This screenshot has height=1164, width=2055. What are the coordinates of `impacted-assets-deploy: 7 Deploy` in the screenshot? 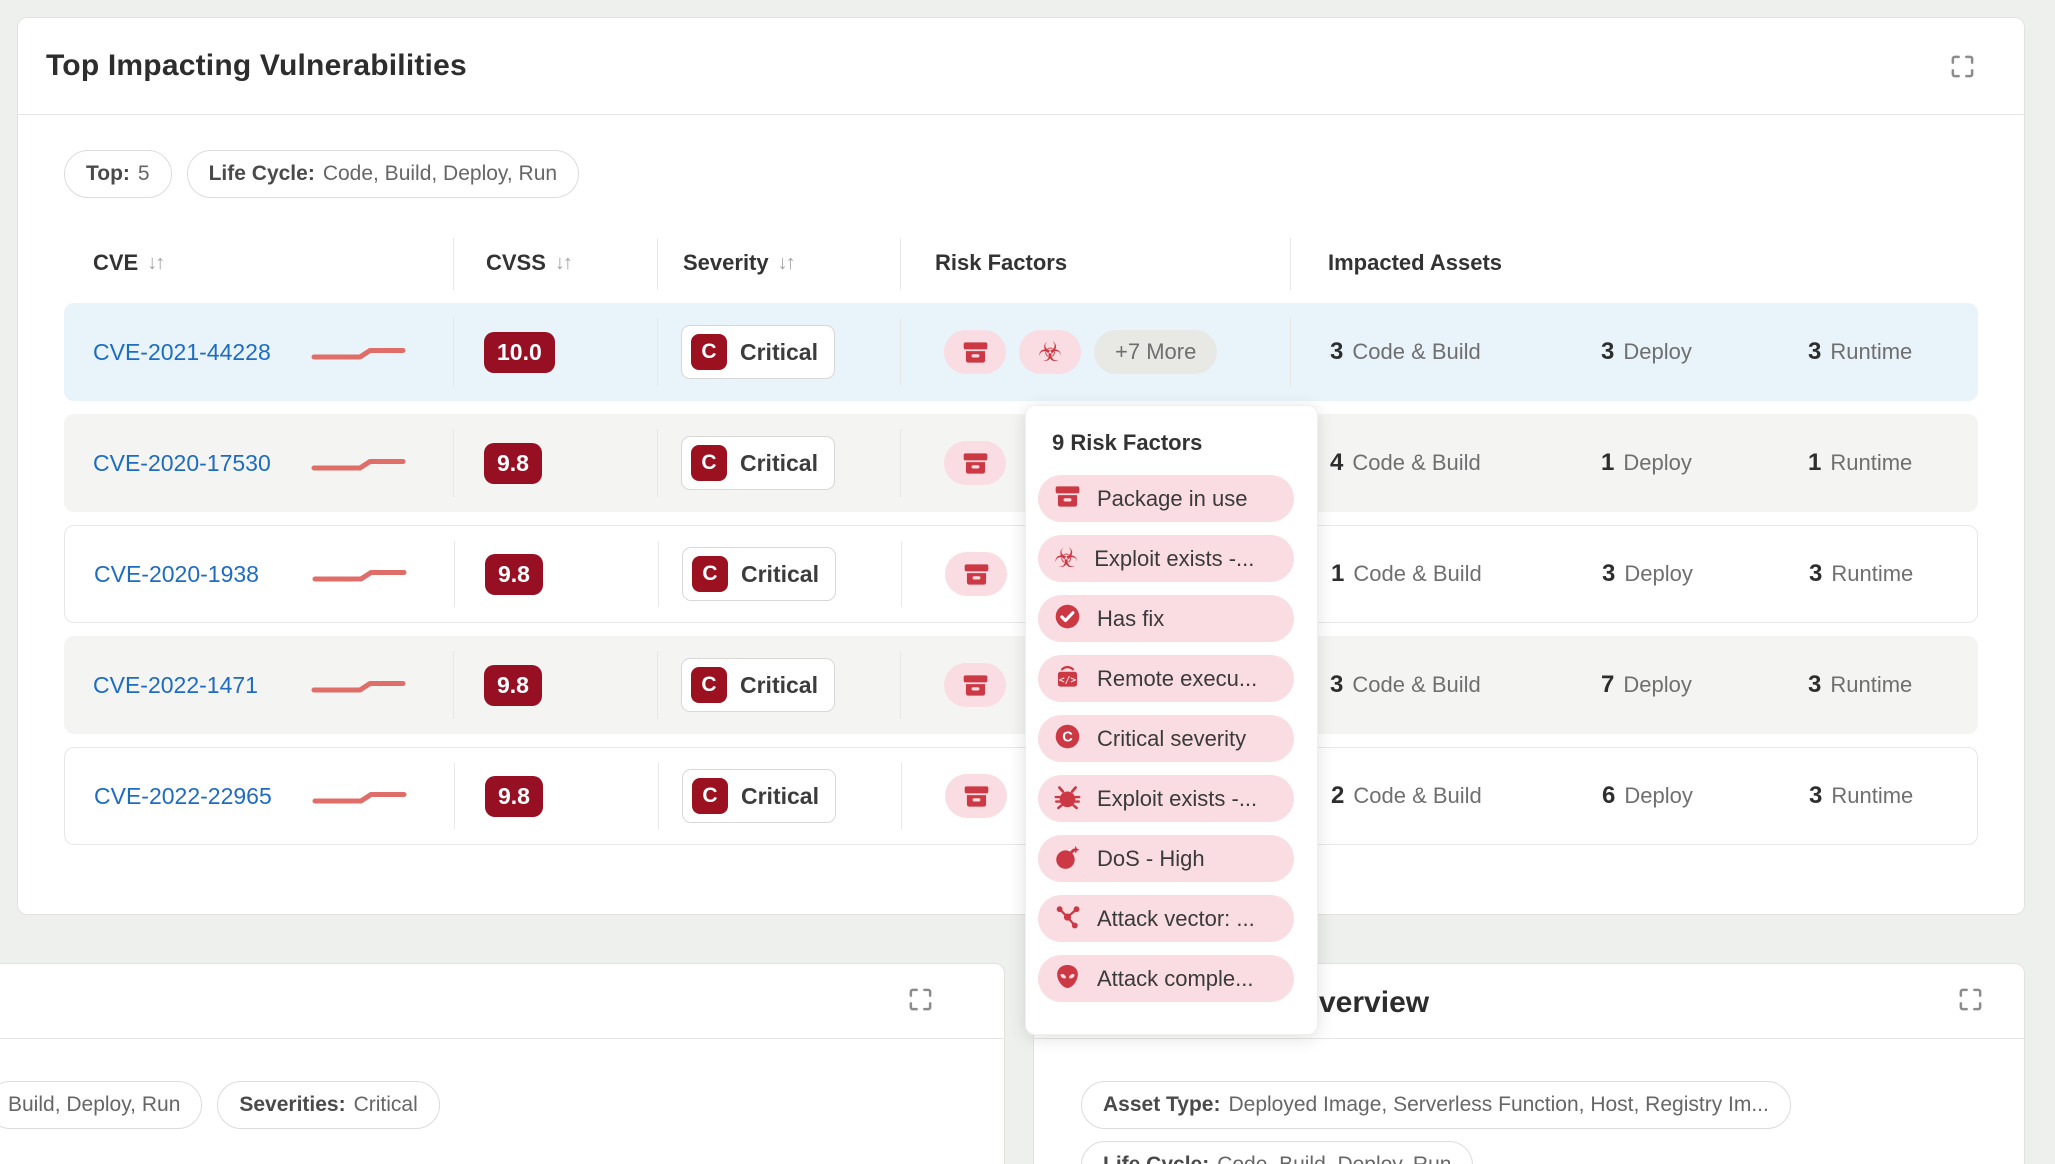 It's located at (1646, 685).